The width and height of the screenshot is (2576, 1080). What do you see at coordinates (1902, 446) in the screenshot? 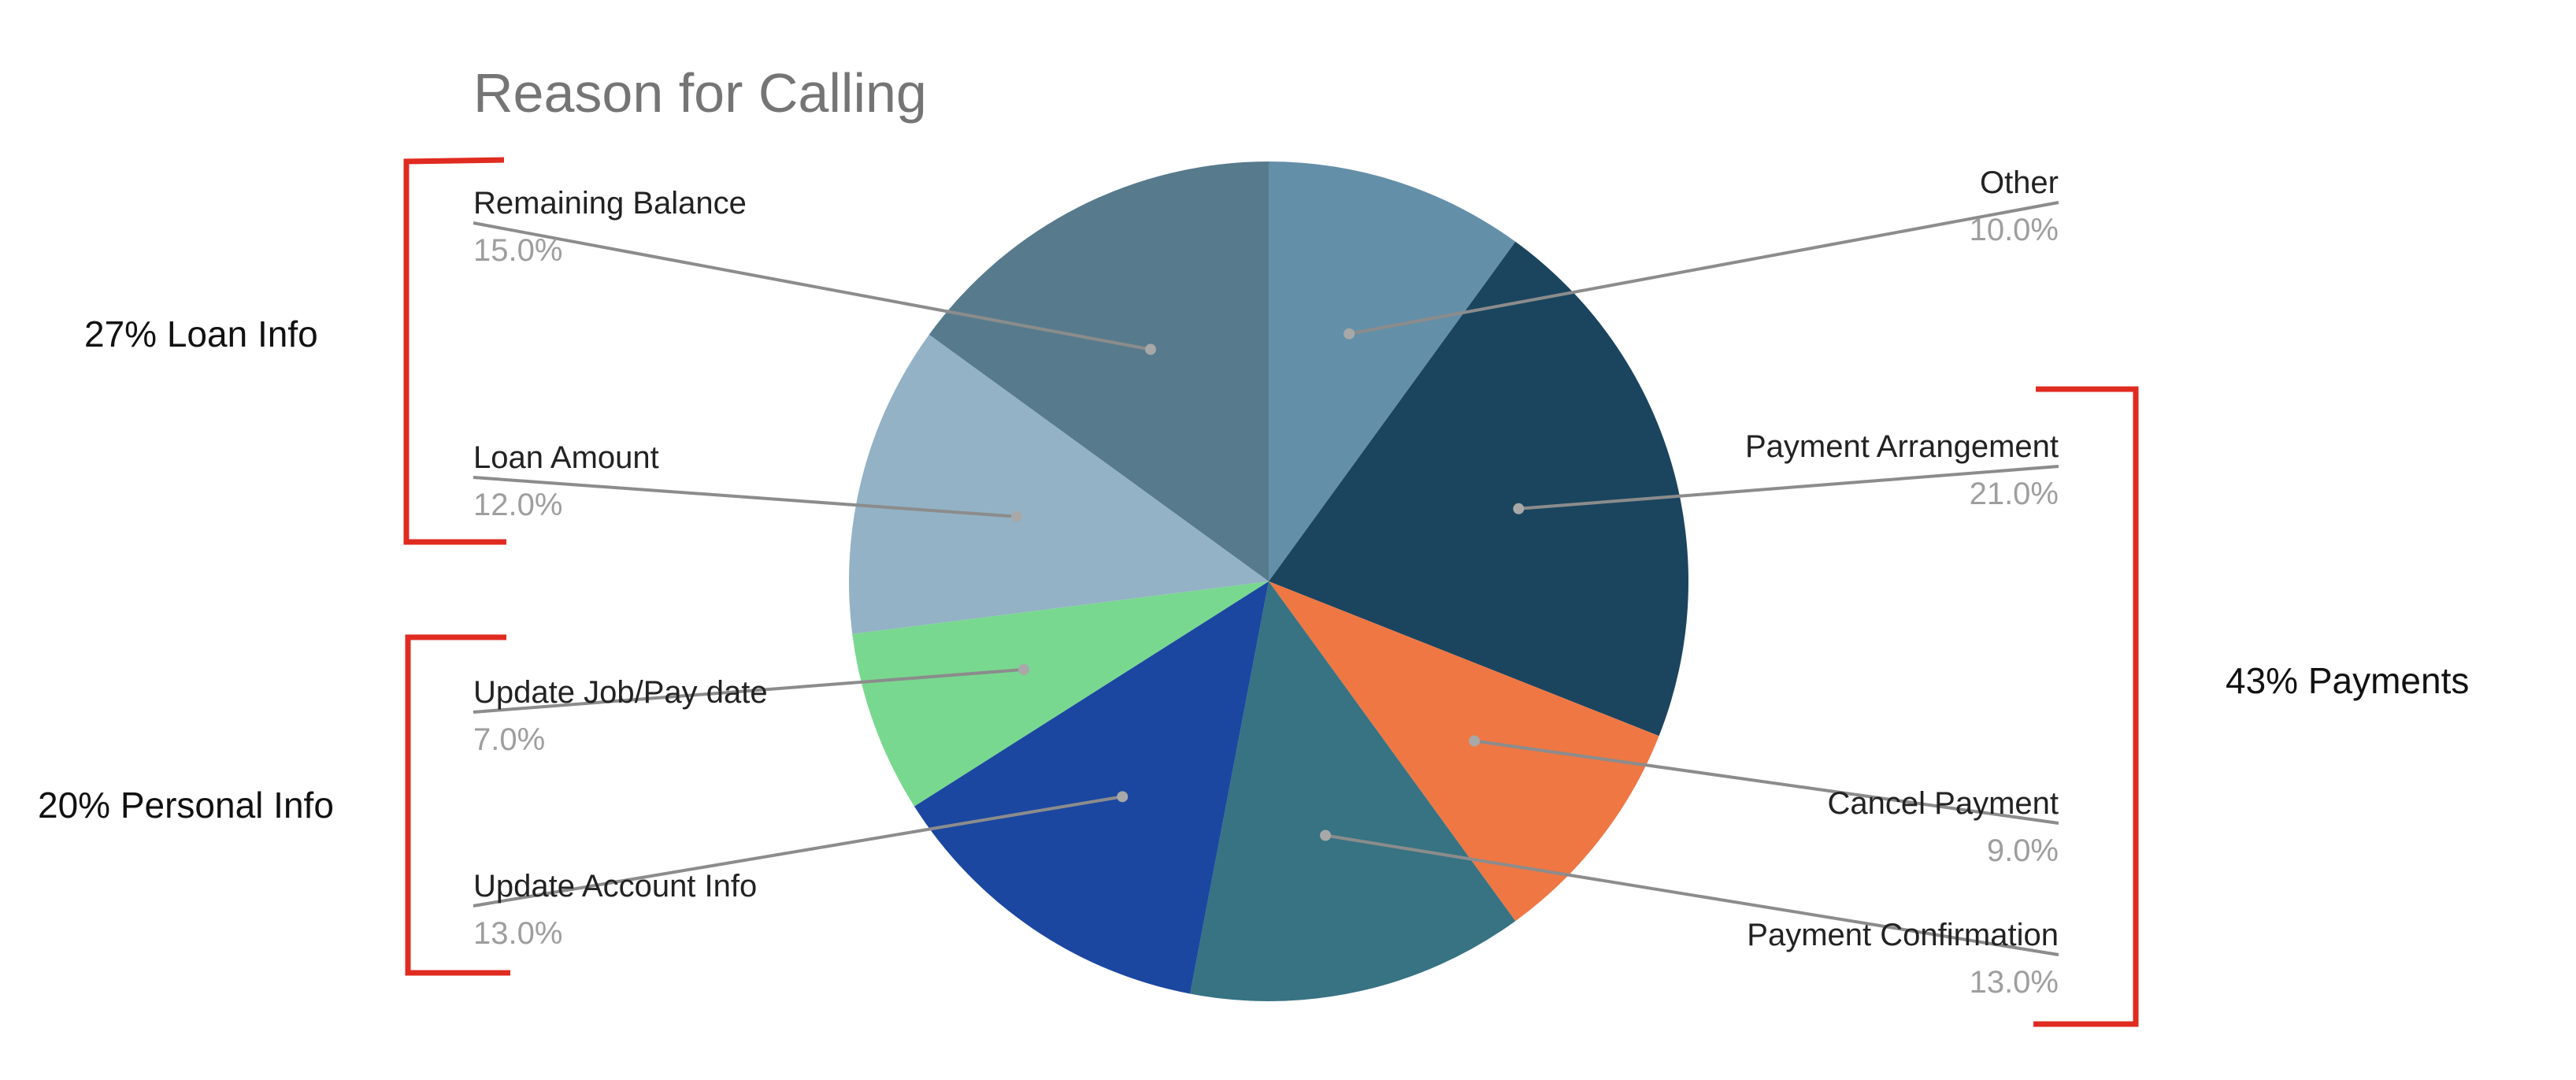
I see `slice-label-payment-arrangement: Payment Arrangement` at bounding box center [1902, 446].